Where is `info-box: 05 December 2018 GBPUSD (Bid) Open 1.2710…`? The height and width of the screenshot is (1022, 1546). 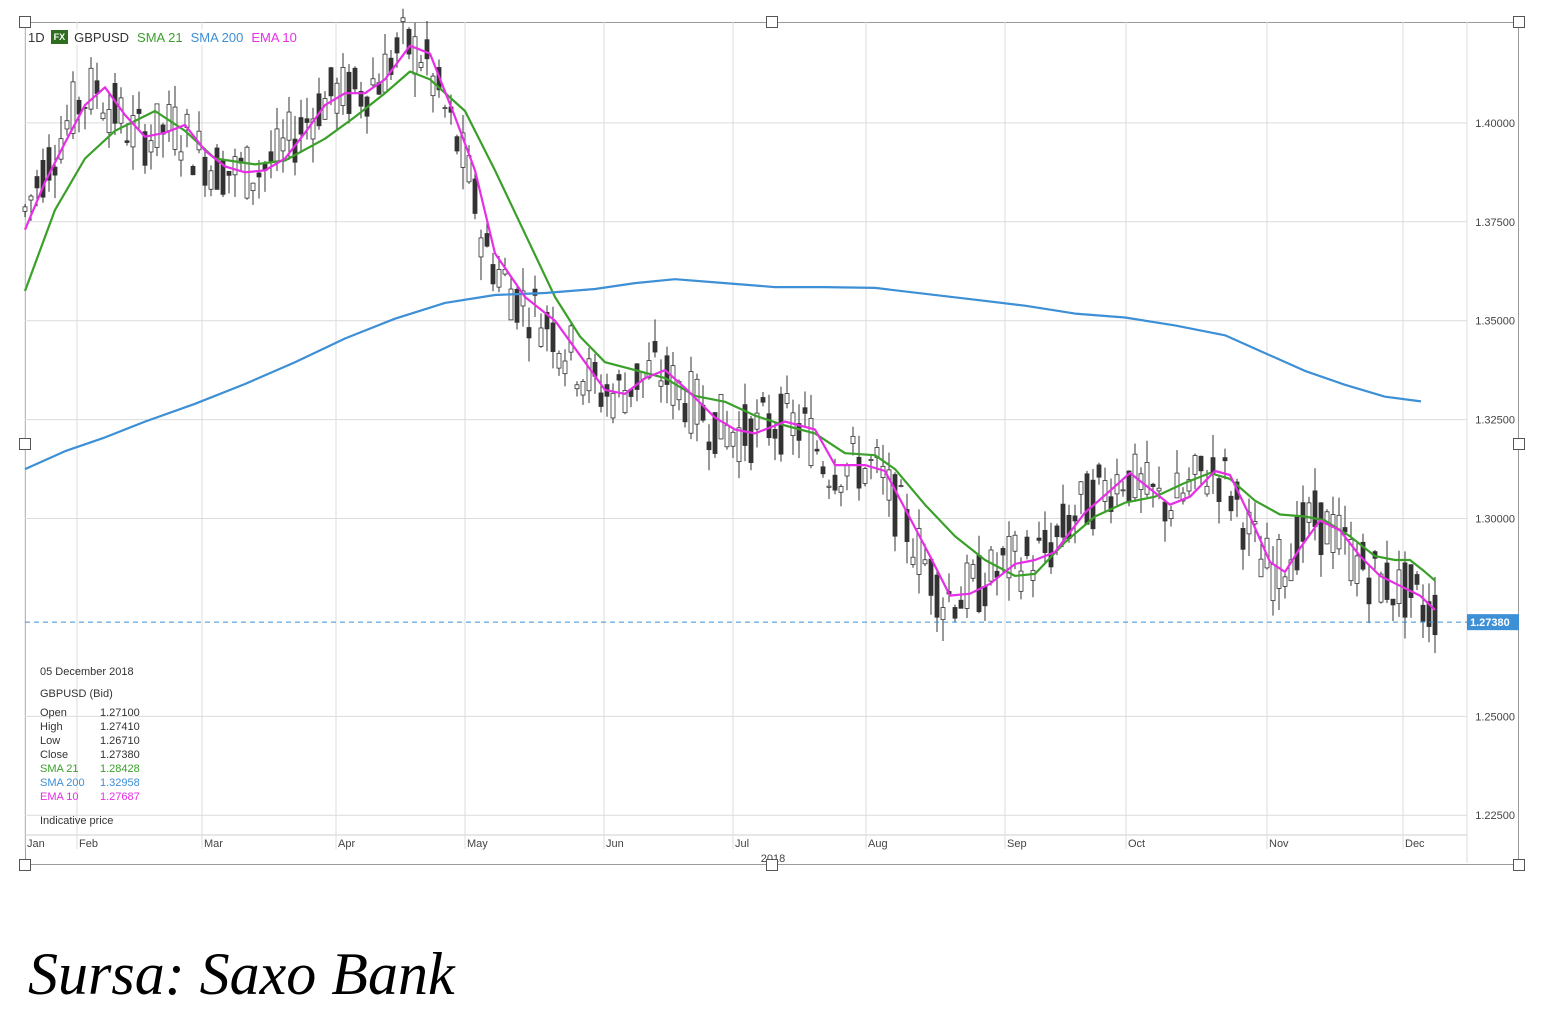 info-box: 05 December 2018 GBPUSD (Bid) Open 1.2710… is located at coordinates (115, 746).